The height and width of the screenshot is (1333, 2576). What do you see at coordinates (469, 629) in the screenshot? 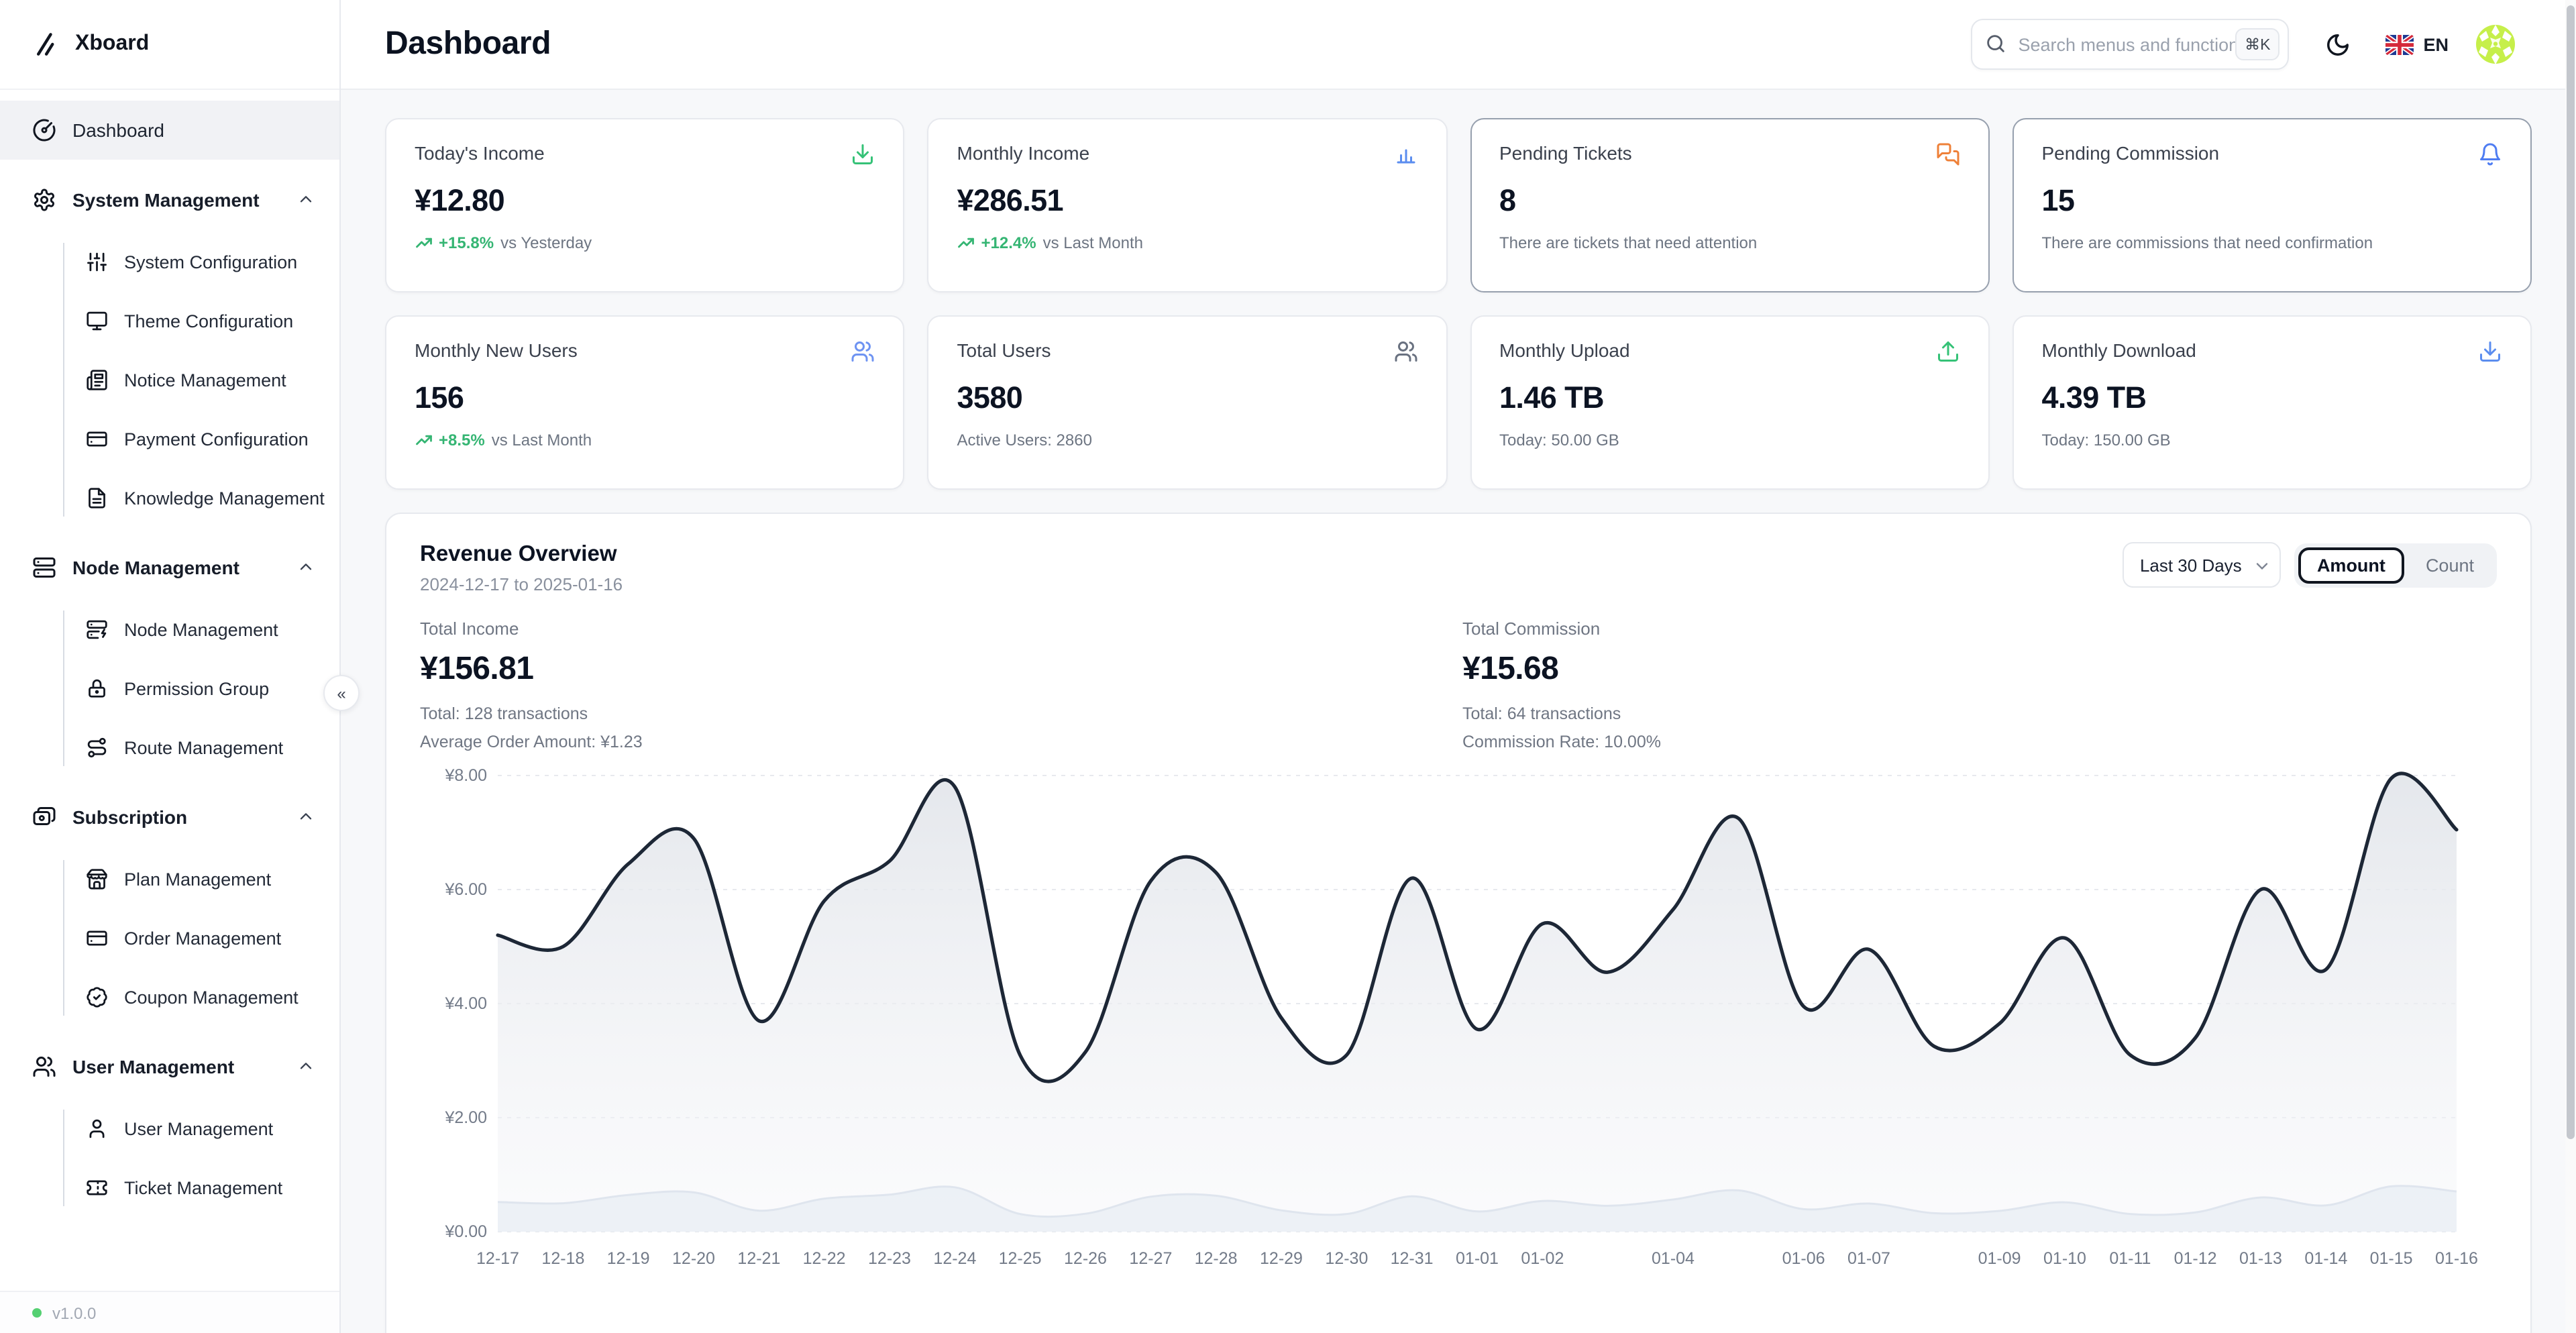
I see `total-income-label: Total Income` at bounding box center [469, 629].